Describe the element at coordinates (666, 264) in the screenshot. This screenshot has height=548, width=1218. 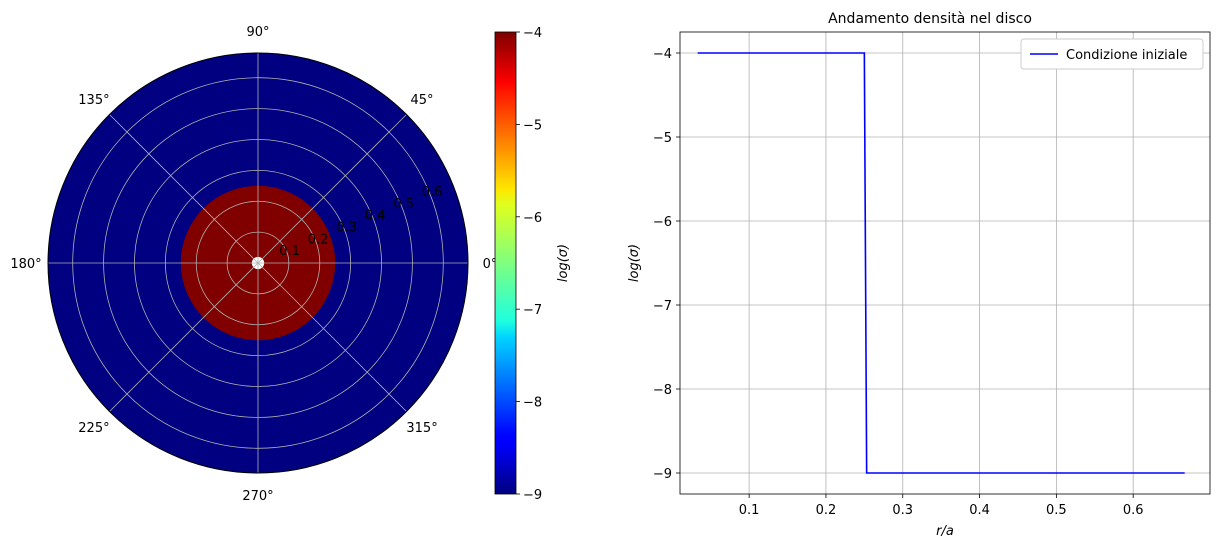
I see `line-y-ticks: −4 −5 −6 −7 −8 −9` at that location.